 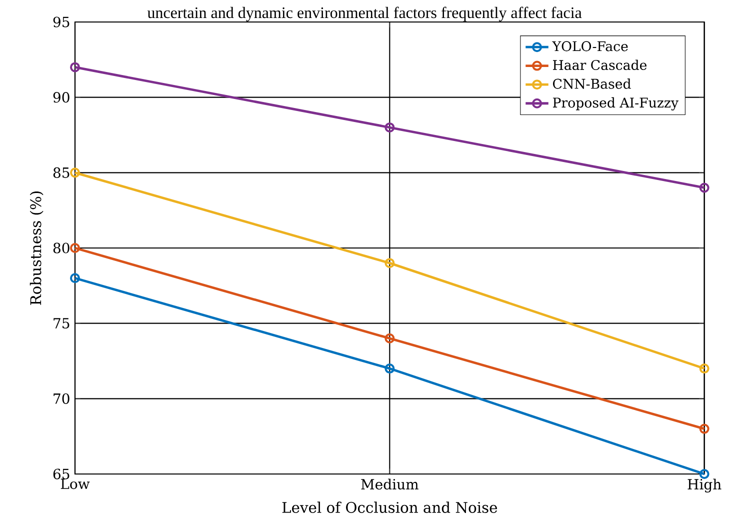 What do you see at coordinates (389, 484) in the screenshot?
I see `x-tick-label: Medium` at bounding box center [389, 484].